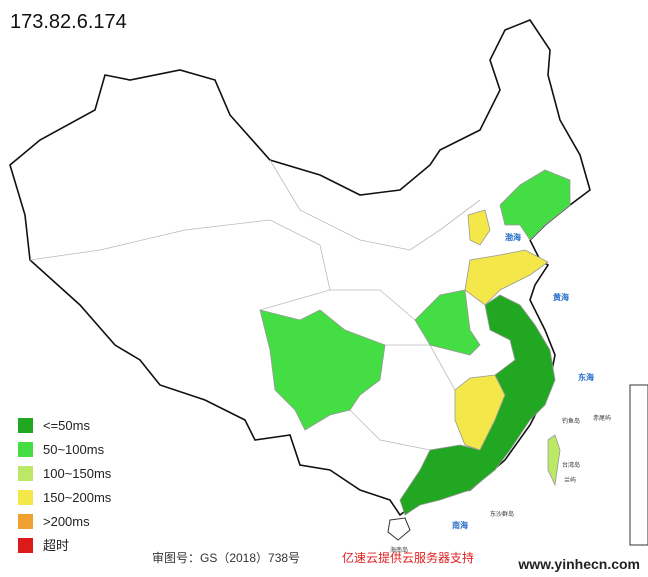  Describe the element at coordinates (638, 465) in the screenshot. I see `south-sea-inset` at that location.